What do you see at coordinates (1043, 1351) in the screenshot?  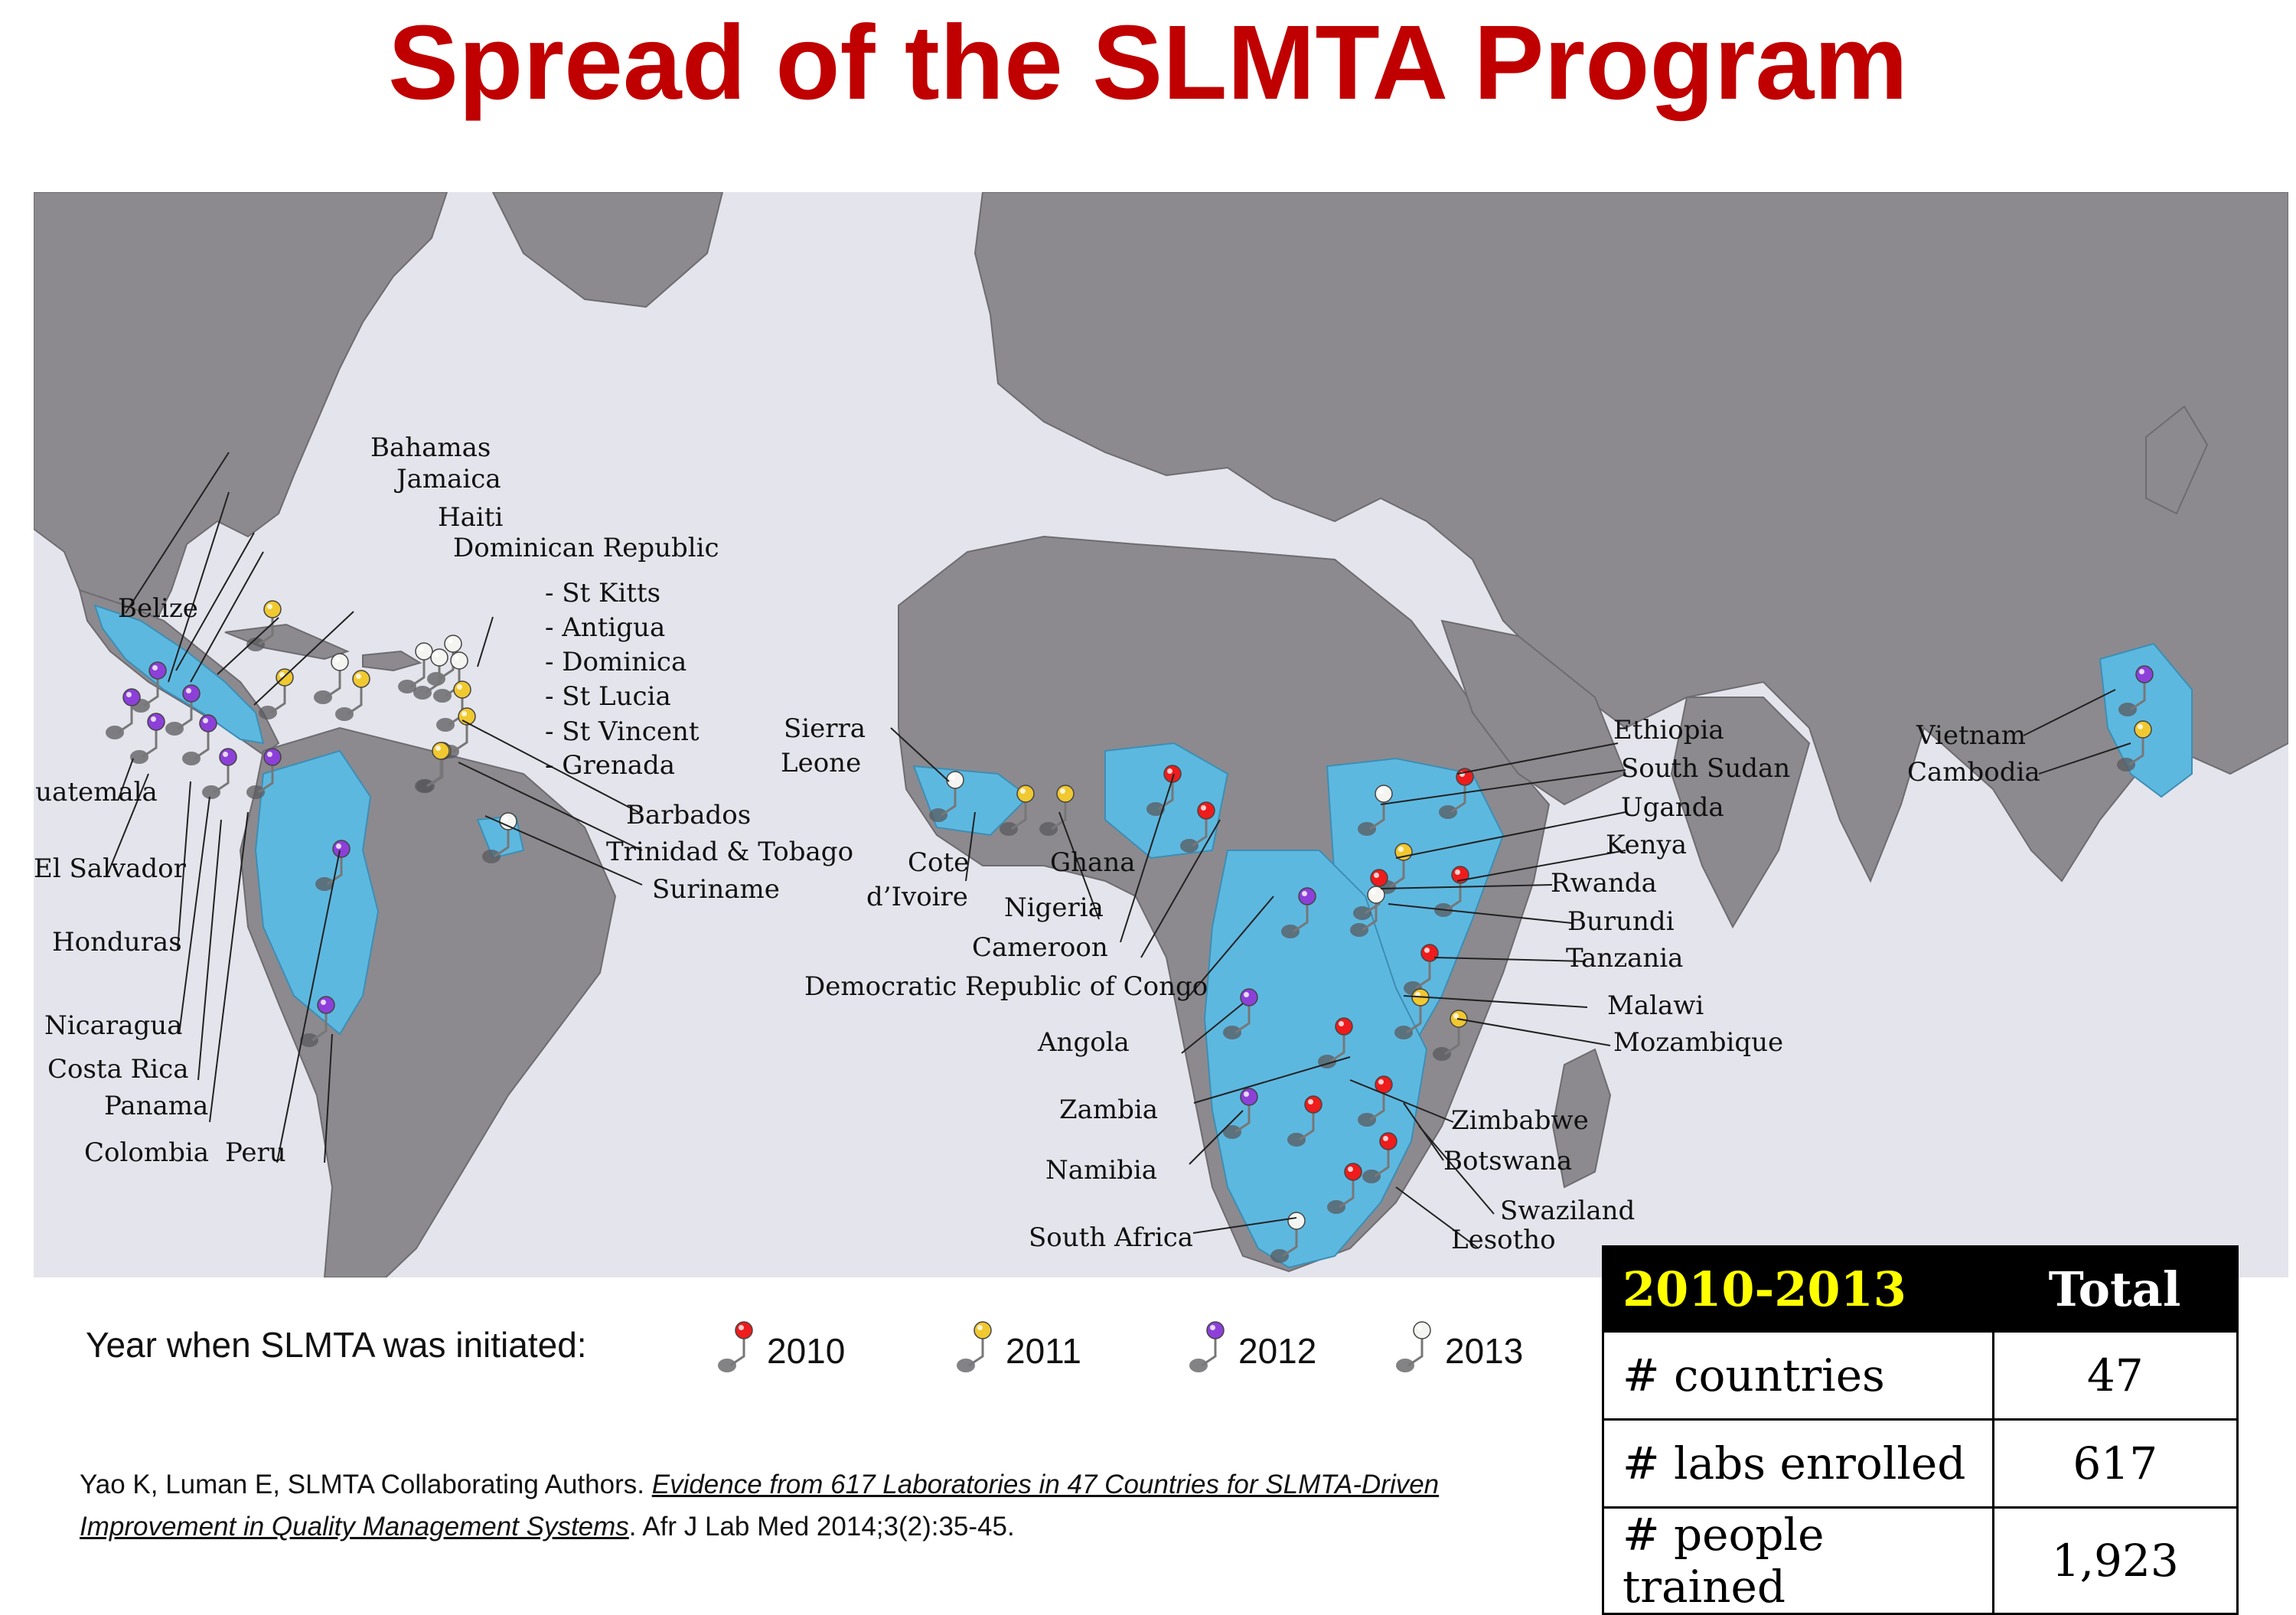 I see `legend-year: 2011` at bounding box center [1043, 1351].